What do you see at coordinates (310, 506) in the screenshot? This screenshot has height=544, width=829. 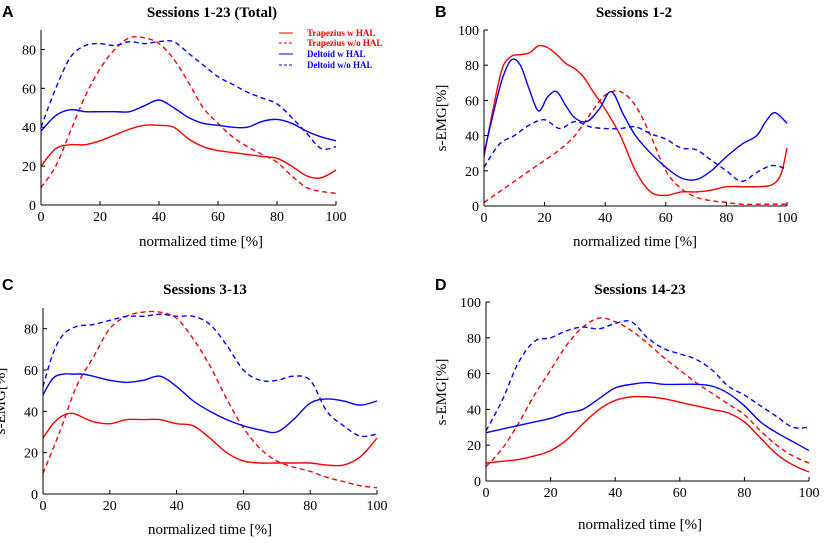 I see `panel-c-x-tick-label: 80` at bounding box center [310, 506].